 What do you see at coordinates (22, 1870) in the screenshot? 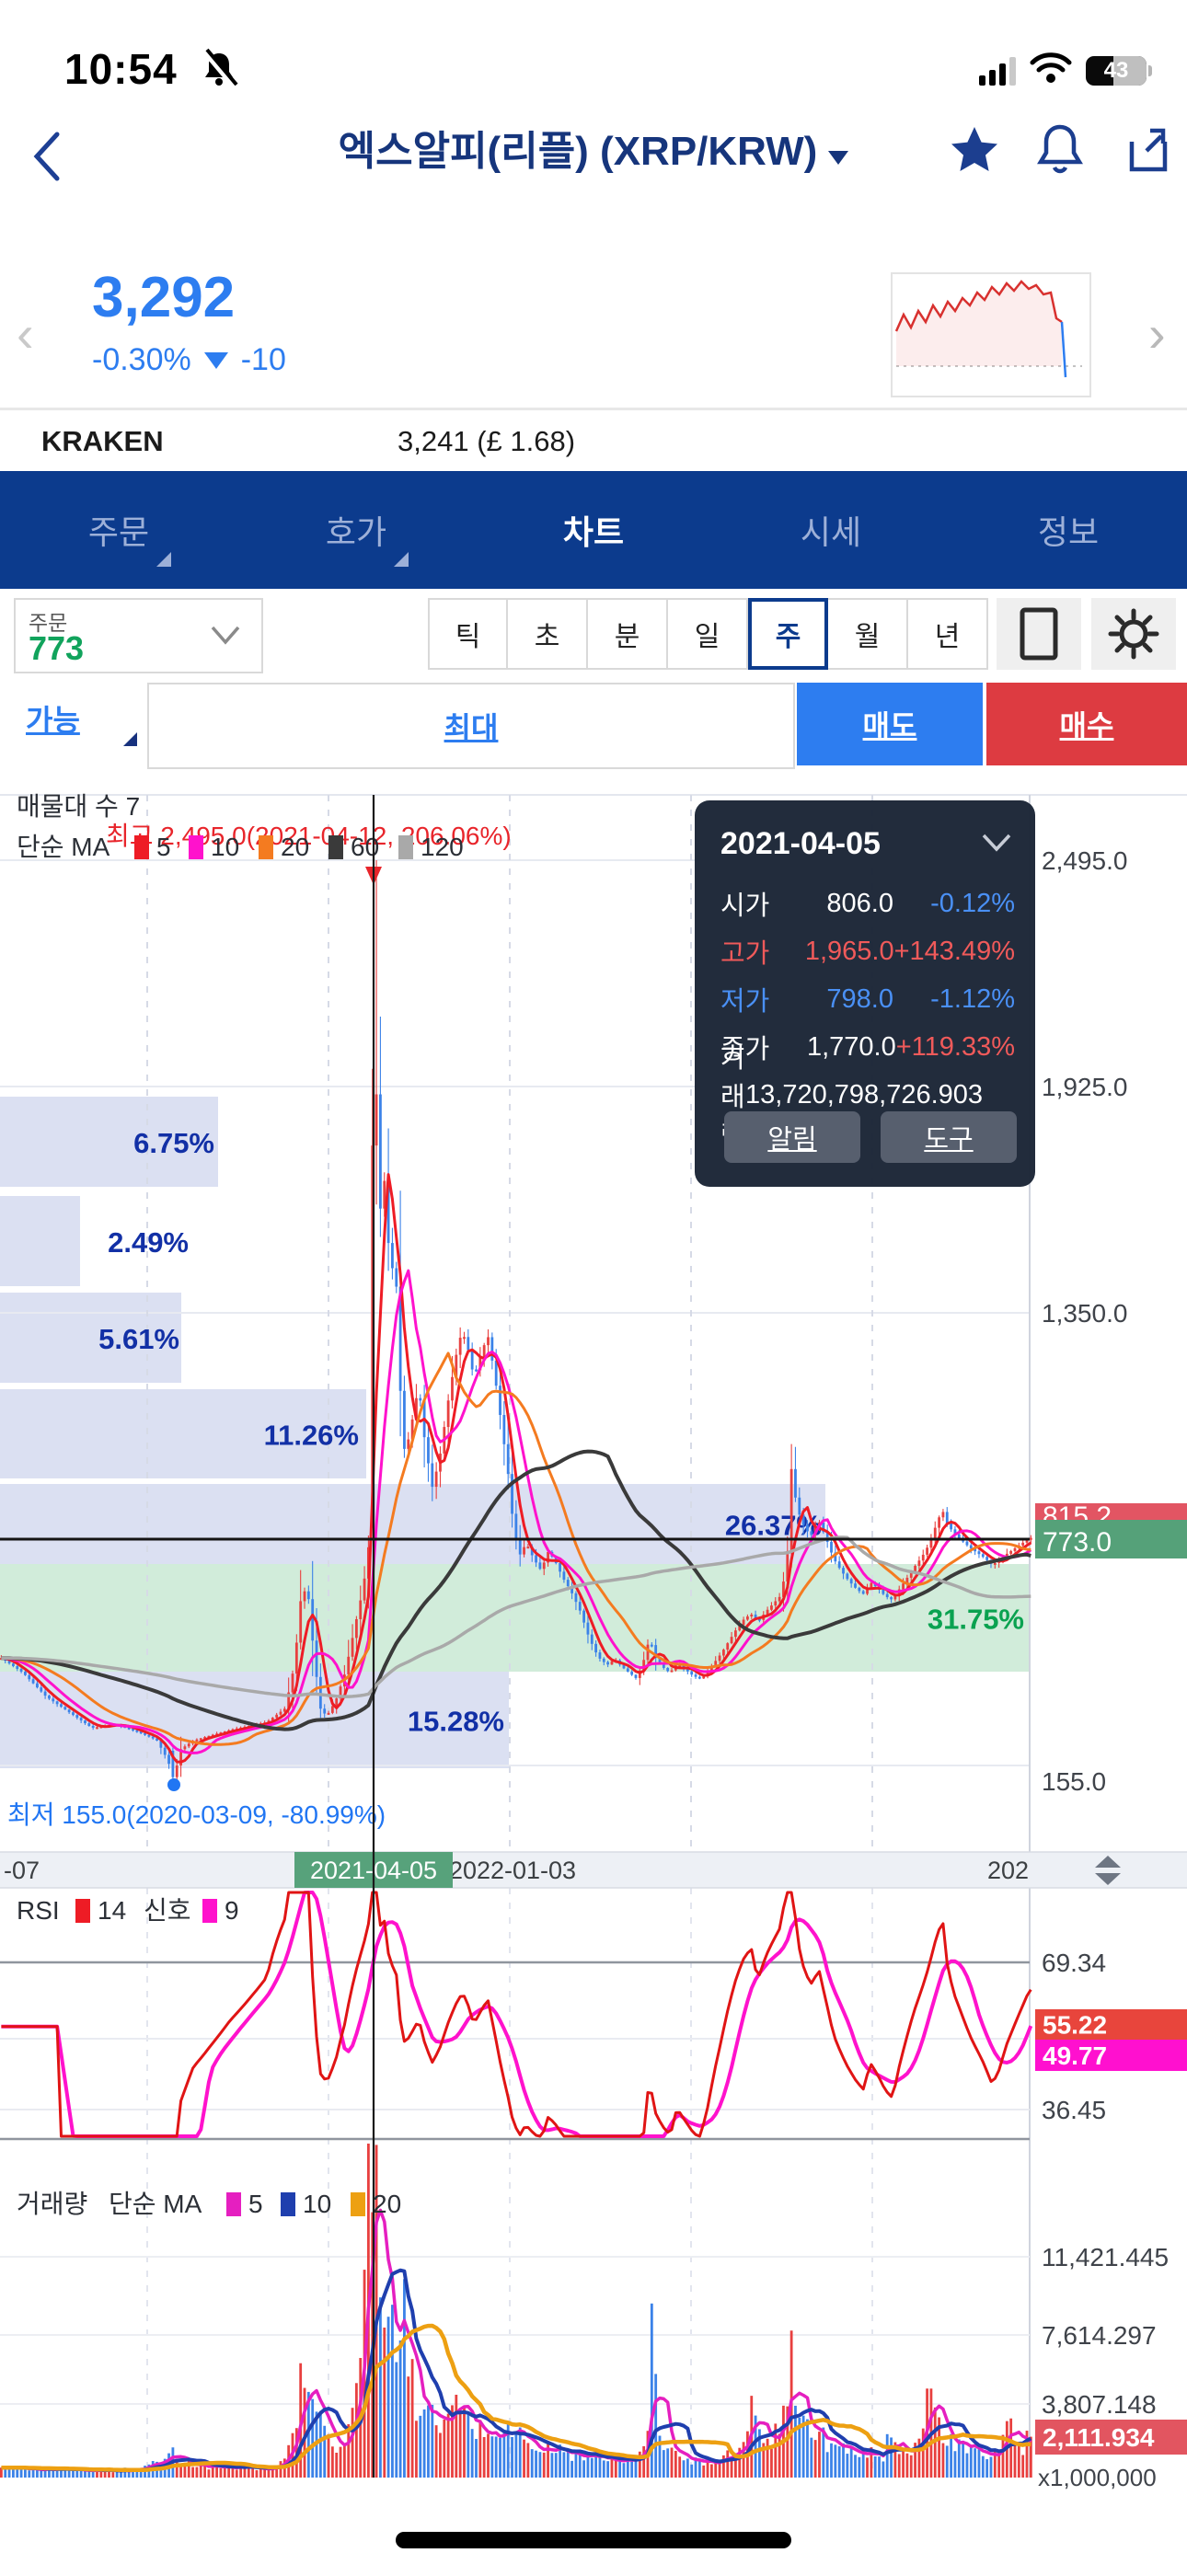
I see `svg-text: -07` at bounding box center [22, 1870].